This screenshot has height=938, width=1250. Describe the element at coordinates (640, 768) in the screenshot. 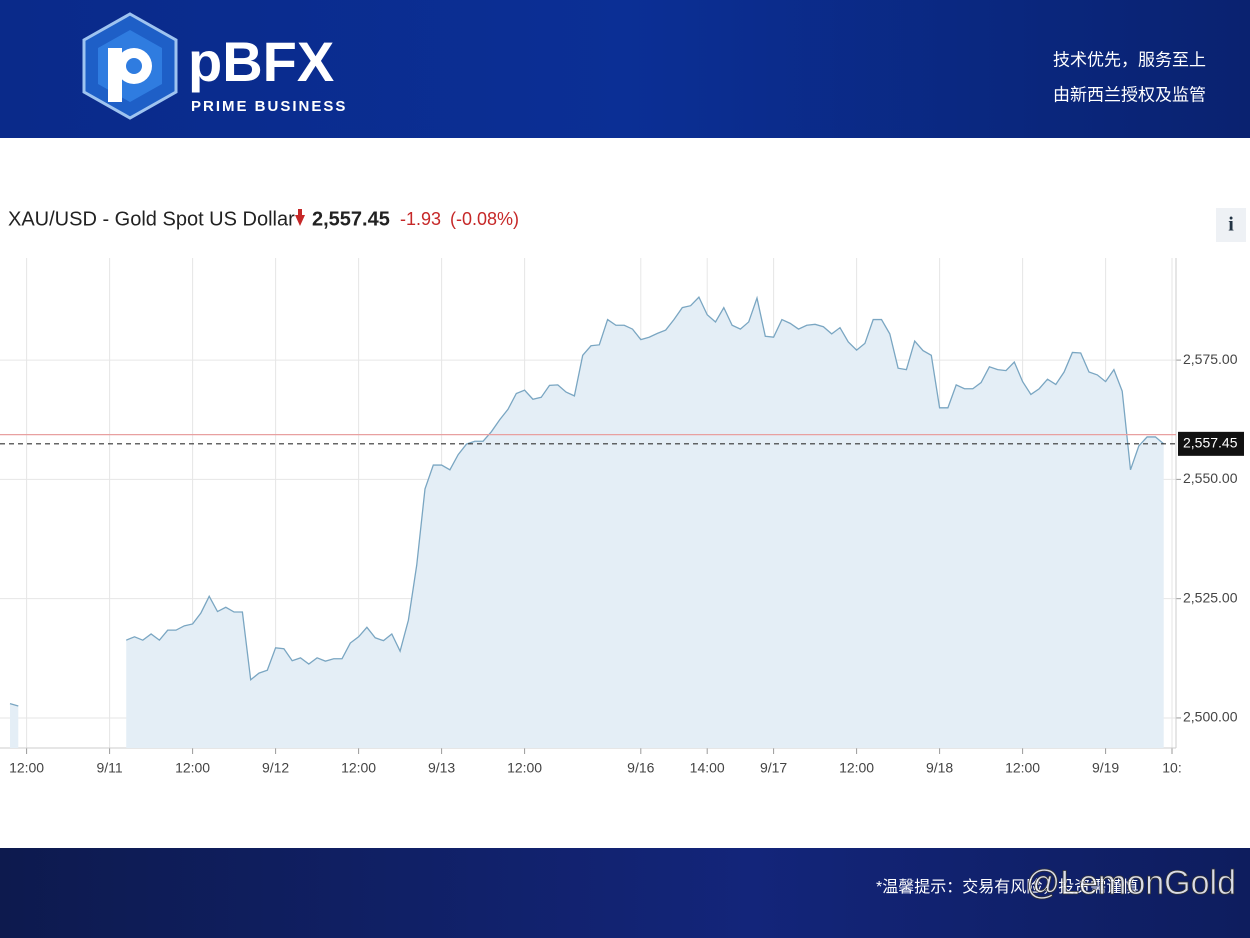

I see `x-tick-label: 9/16` at that location.